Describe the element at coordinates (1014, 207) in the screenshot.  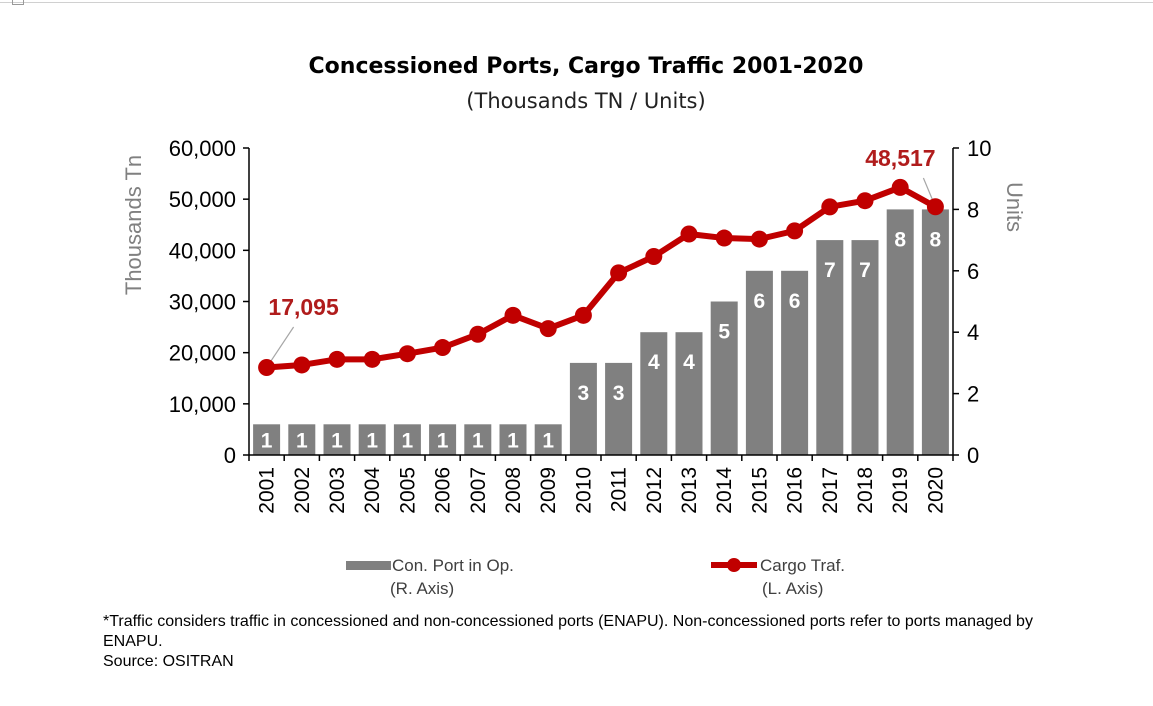
I see `right-axis-title: Units` at that location.